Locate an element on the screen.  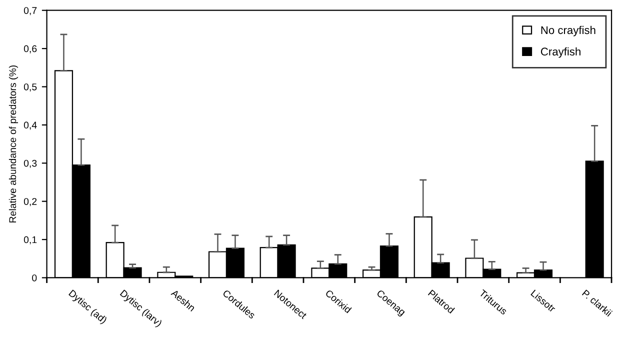
legend-label: Crayfish is located at coordinates (560, 52).